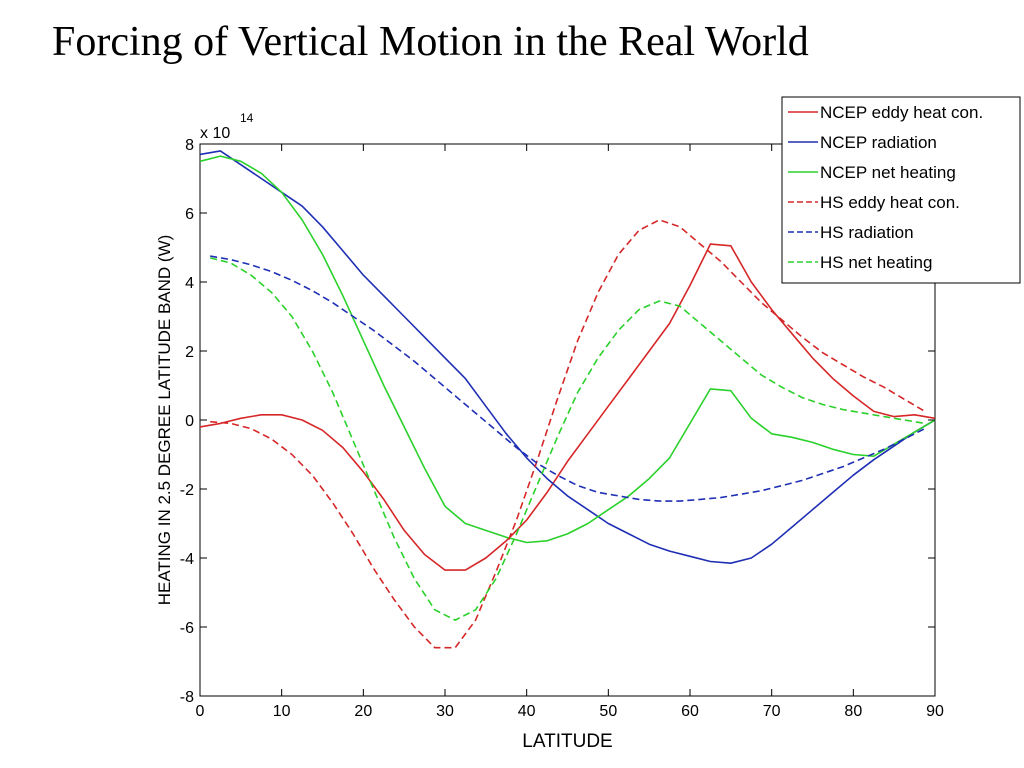  Describe the element at coordinates (187, 559) in the screenshot. I see `y-tick-label: -4` at that location.